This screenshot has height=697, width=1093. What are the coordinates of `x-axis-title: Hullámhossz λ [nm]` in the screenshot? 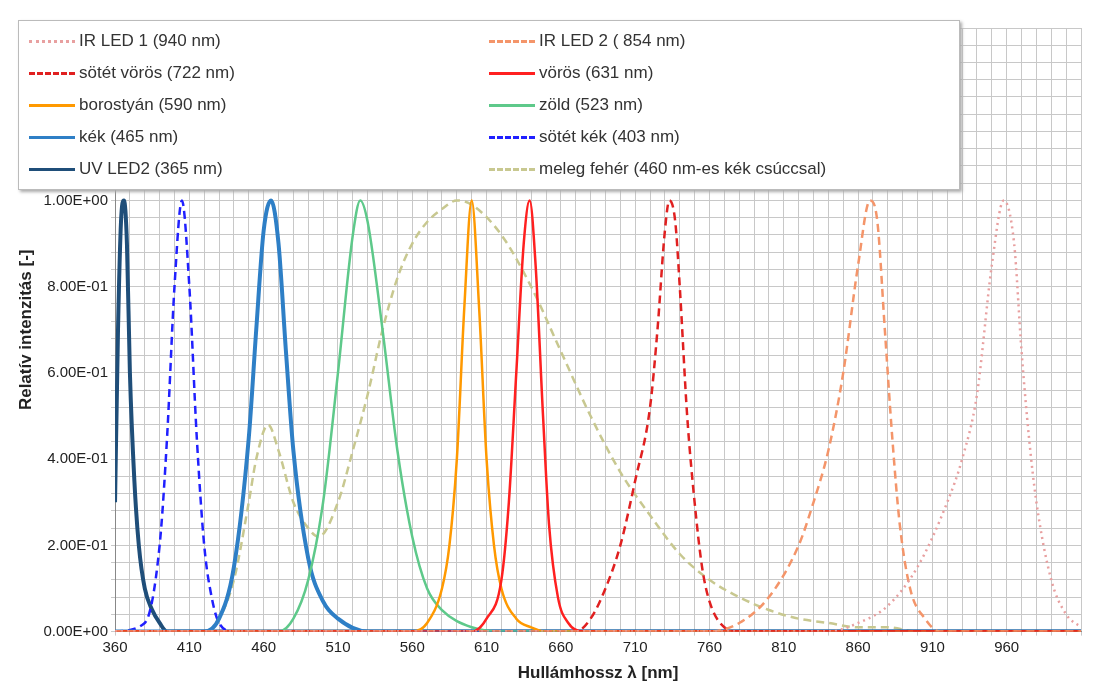 It's located at (598, 673).